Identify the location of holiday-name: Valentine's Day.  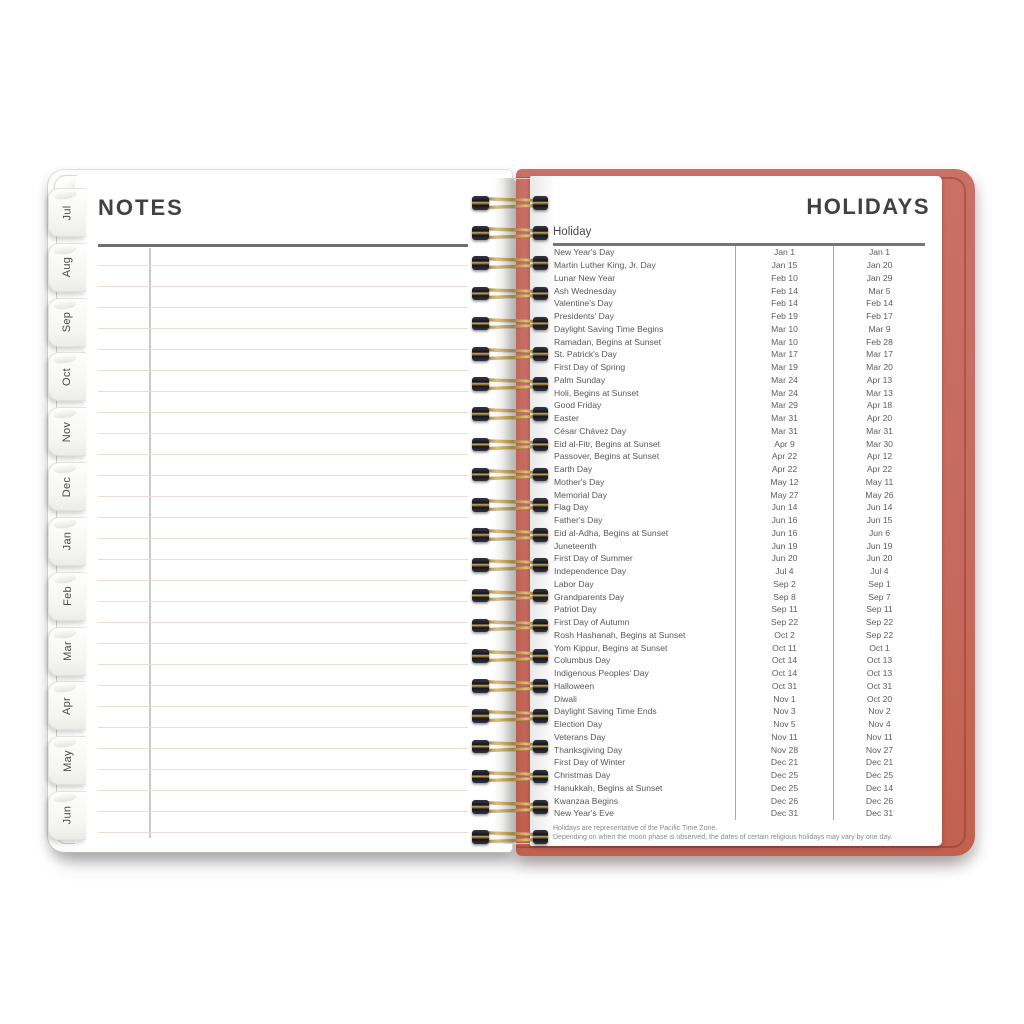
(583, 303).